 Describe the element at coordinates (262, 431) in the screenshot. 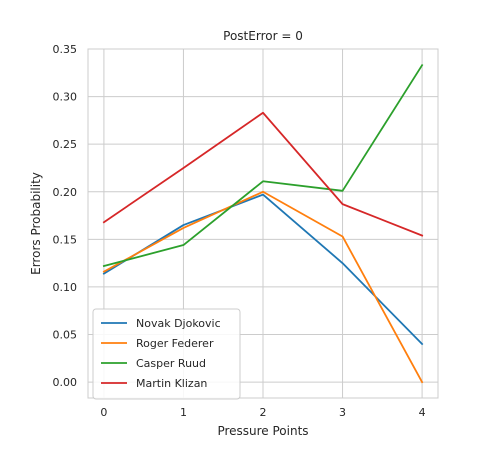

I see `x-axis-title: Pressure Points` at that location.